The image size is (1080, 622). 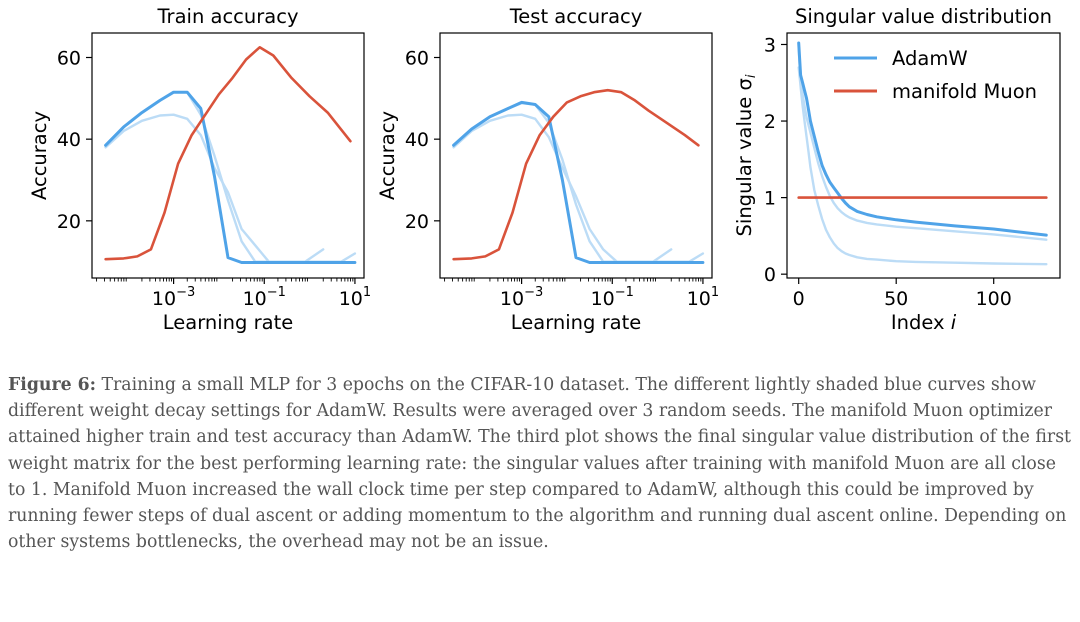 What do you see at coordinates (770, 122) in the screenshot?
I see `singular-ytick-label-2: 2` at bounding box center [770, 122].